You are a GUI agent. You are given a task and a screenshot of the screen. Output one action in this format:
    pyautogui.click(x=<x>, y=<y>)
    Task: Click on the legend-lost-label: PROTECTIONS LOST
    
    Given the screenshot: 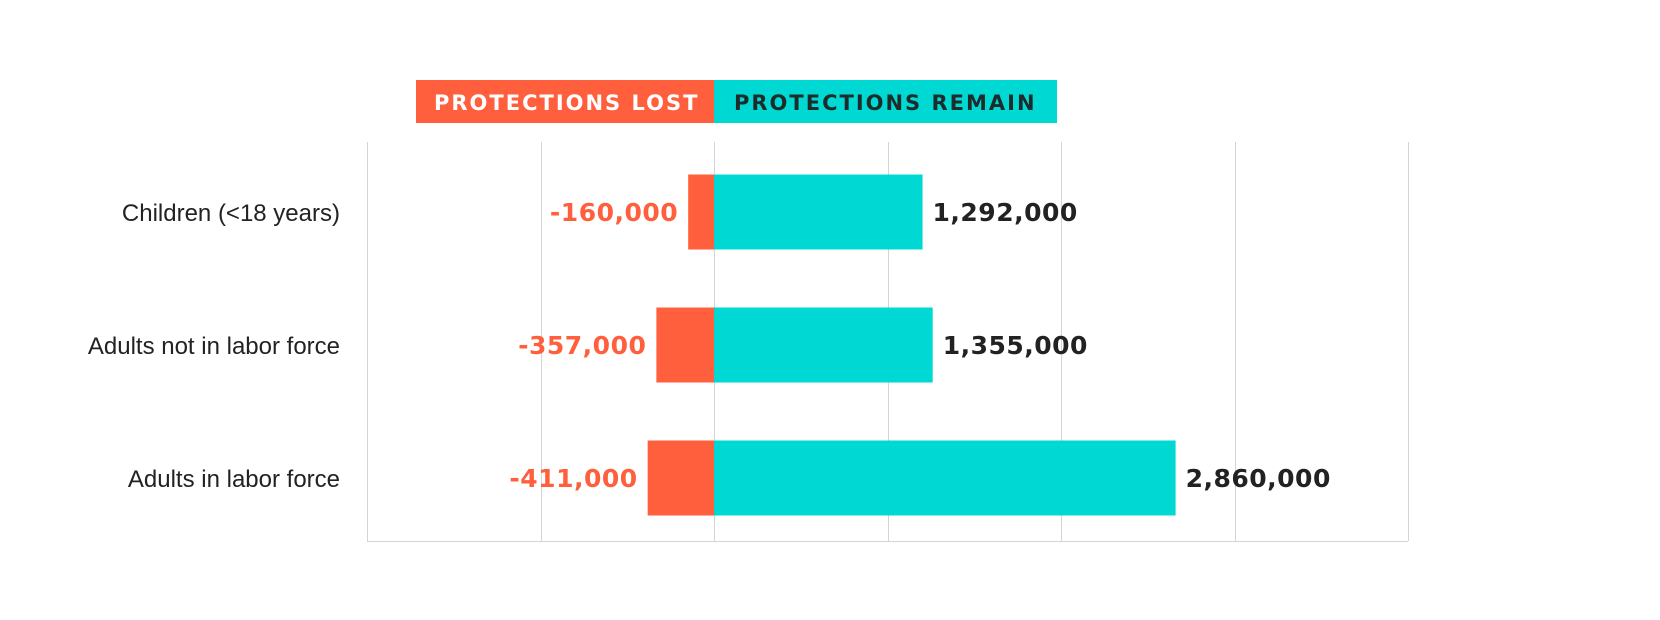 What is the action you would take?
    pyautogui.click(x=566, y=103)
    